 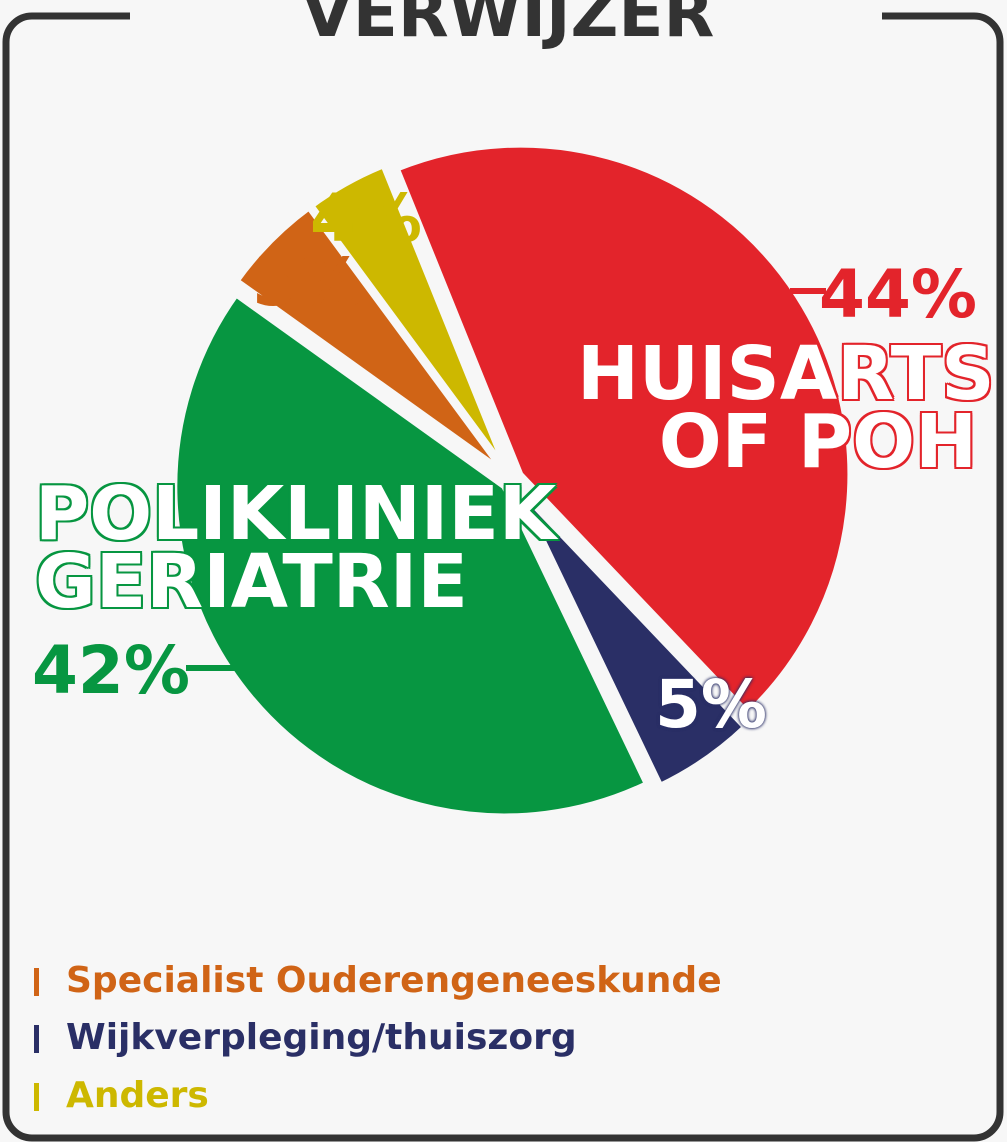 What do you see at coordinates (508, 26) in the screenshot?
I see `chart-title: VERWIJZER` at bounding box center [508, 26].